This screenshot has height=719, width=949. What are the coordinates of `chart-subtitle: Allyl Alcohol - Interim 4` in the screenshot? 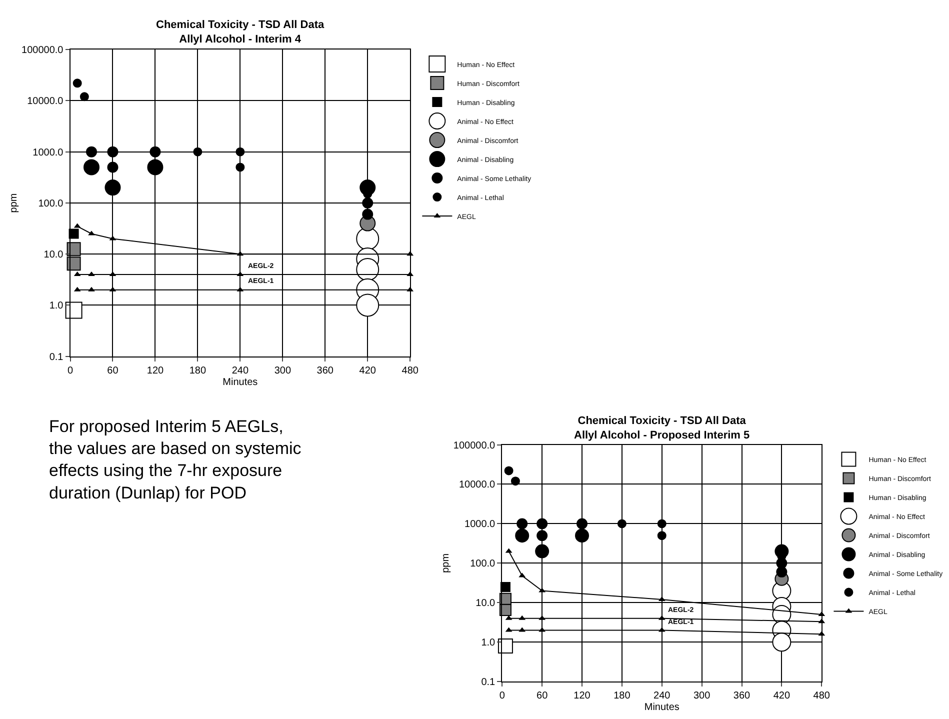 It's located at (240, 39).